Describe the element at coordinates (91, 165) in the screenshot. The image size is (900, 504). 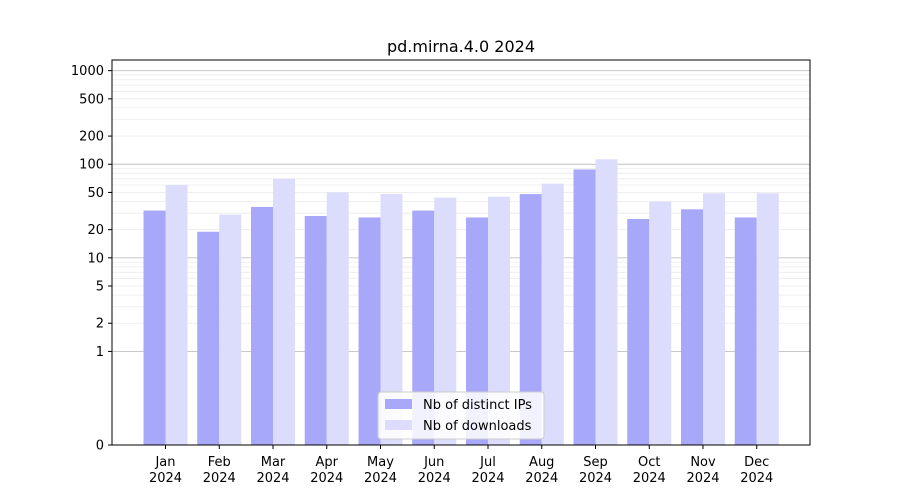
I see `y-tick-label: 100` at that location.